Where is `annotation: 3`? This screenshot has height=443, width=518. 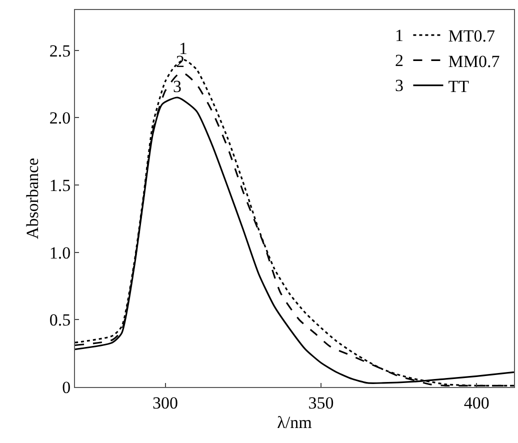 annotation: 3 is located at coordinates (177, 86).